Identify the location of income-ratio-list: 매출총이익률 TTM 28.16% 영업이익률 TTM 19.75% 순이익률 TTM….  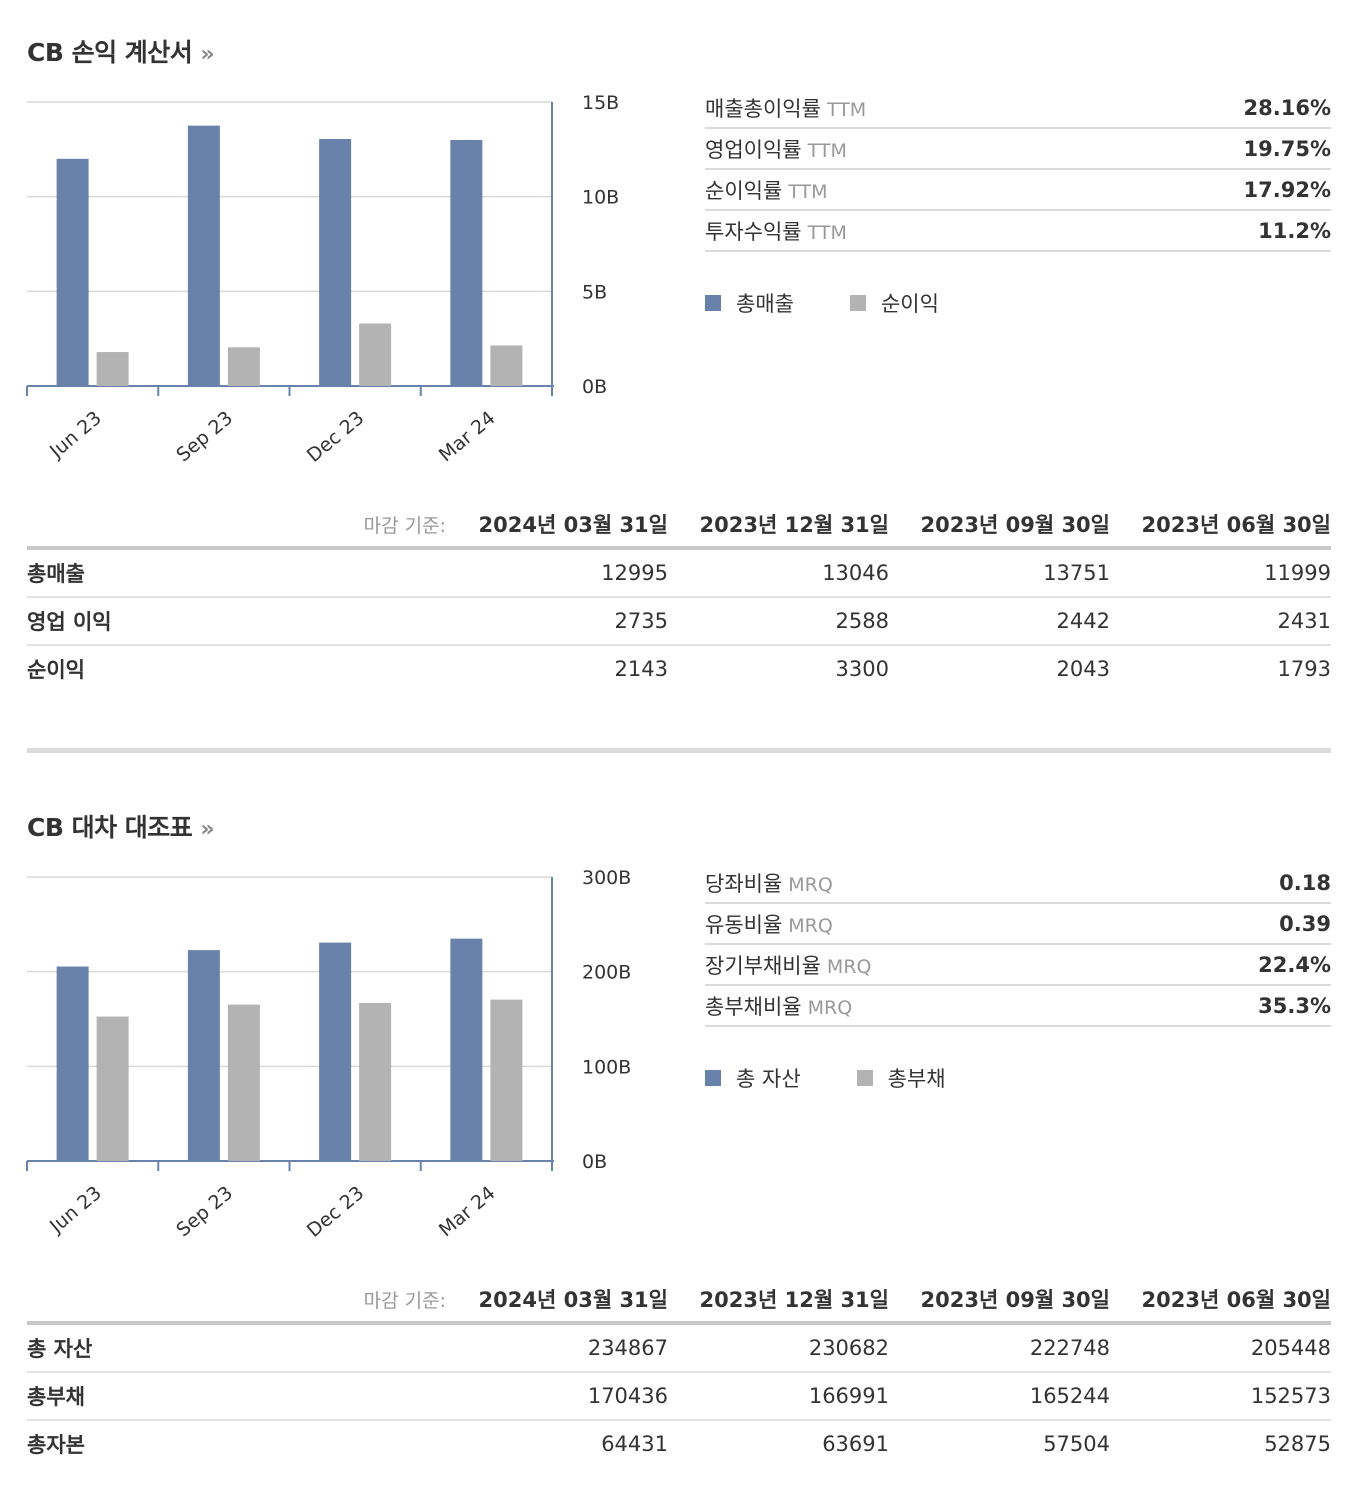
(1018, 170).